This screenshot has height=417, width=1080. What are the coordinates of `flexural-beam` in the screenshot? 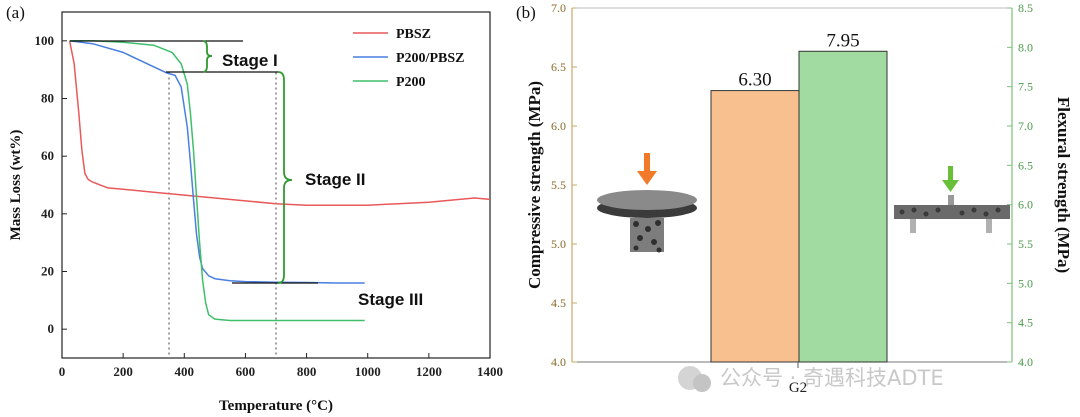 It's located at (952, 212).